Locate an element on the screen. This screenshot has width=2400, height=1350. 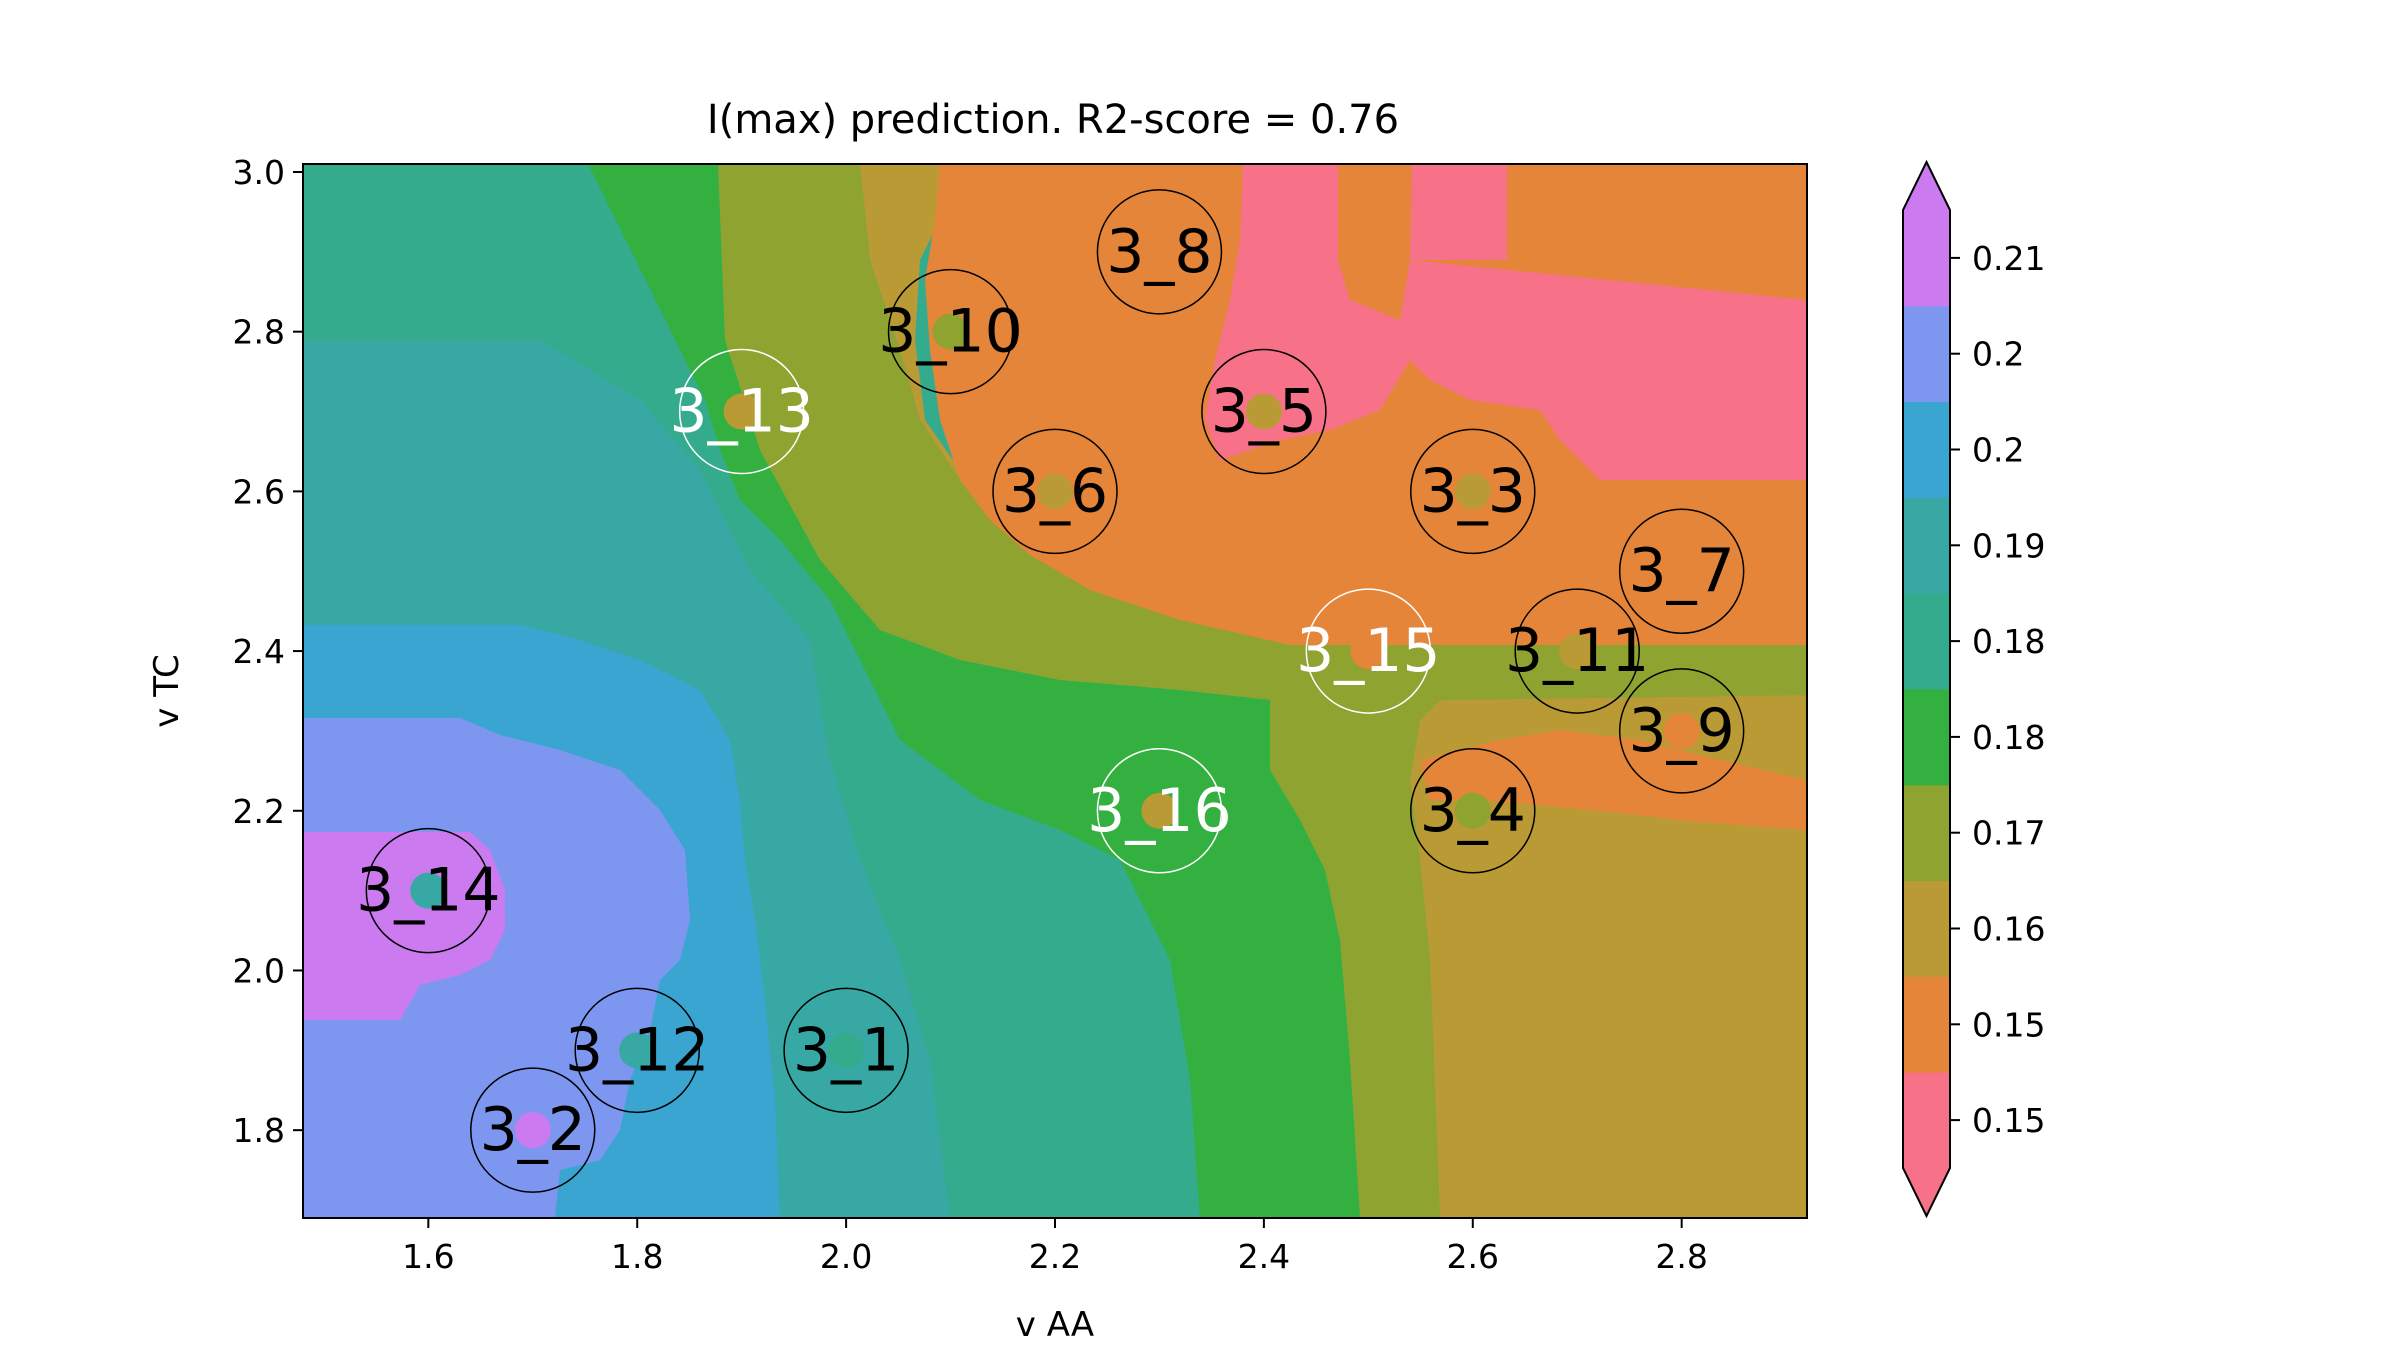
sample-point-label: 3_3 is located at coordinates (1473, 491).